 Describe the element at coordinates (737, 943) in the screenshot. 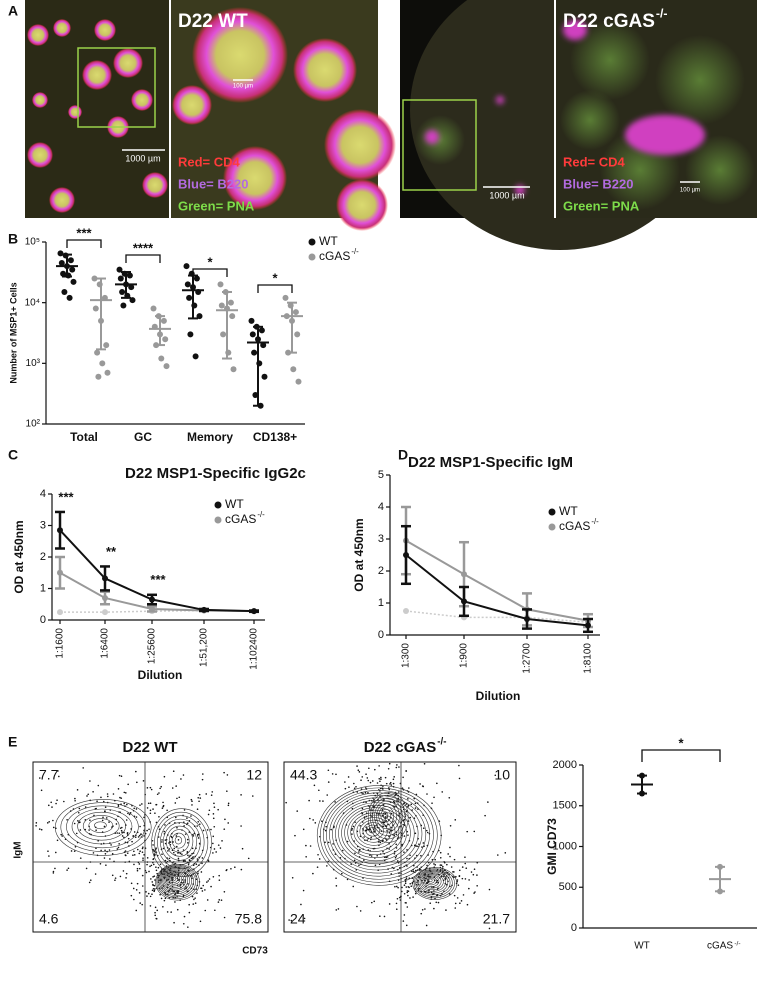

I see `x-tick-label-sup: -/-` at that location.